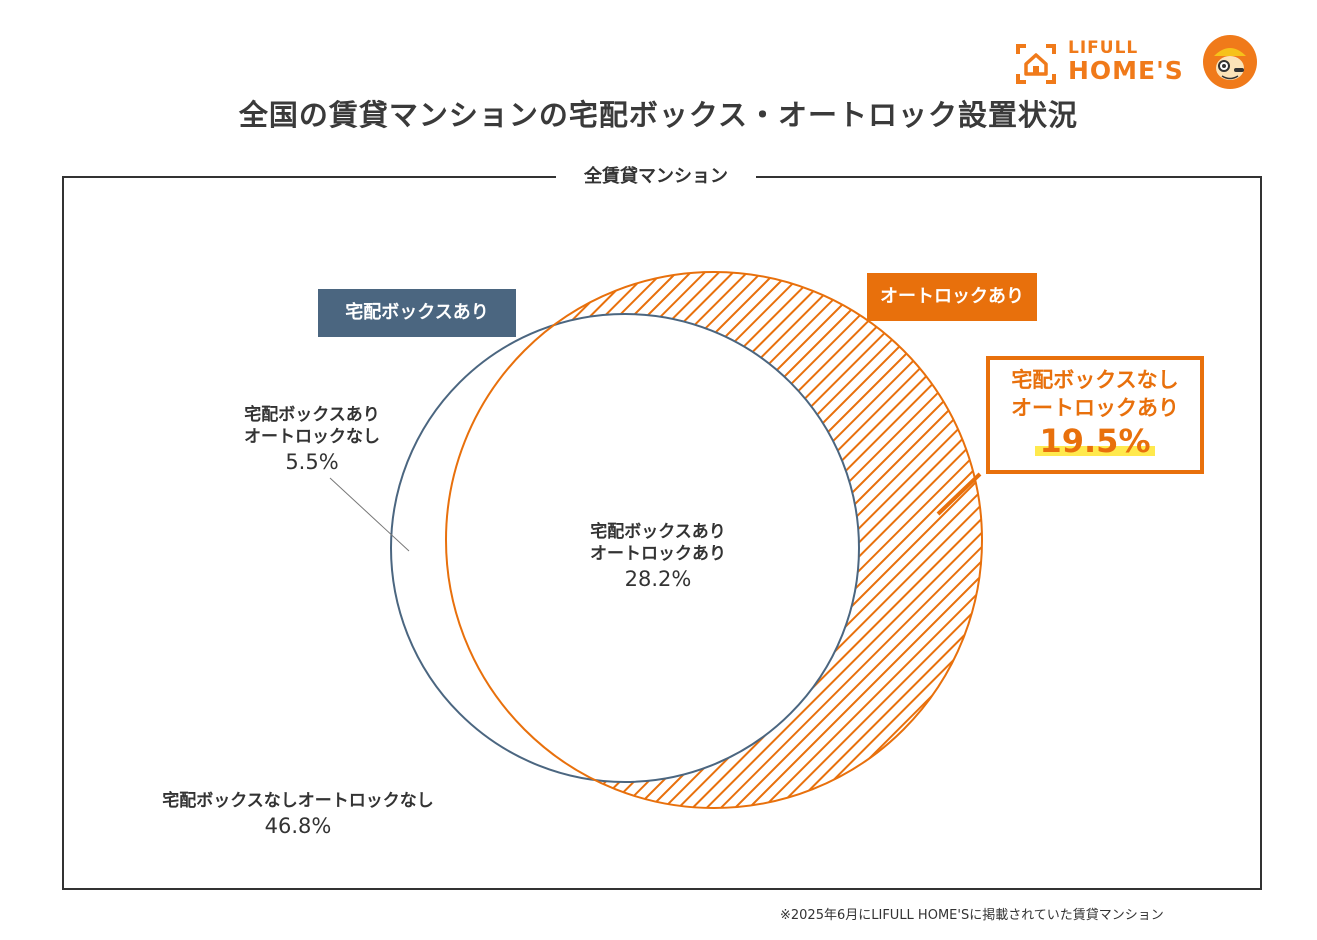  Describe the element at coordinates (312, 462) in the screenshot. I see `region-box-only-value: 5.5%` at that location.